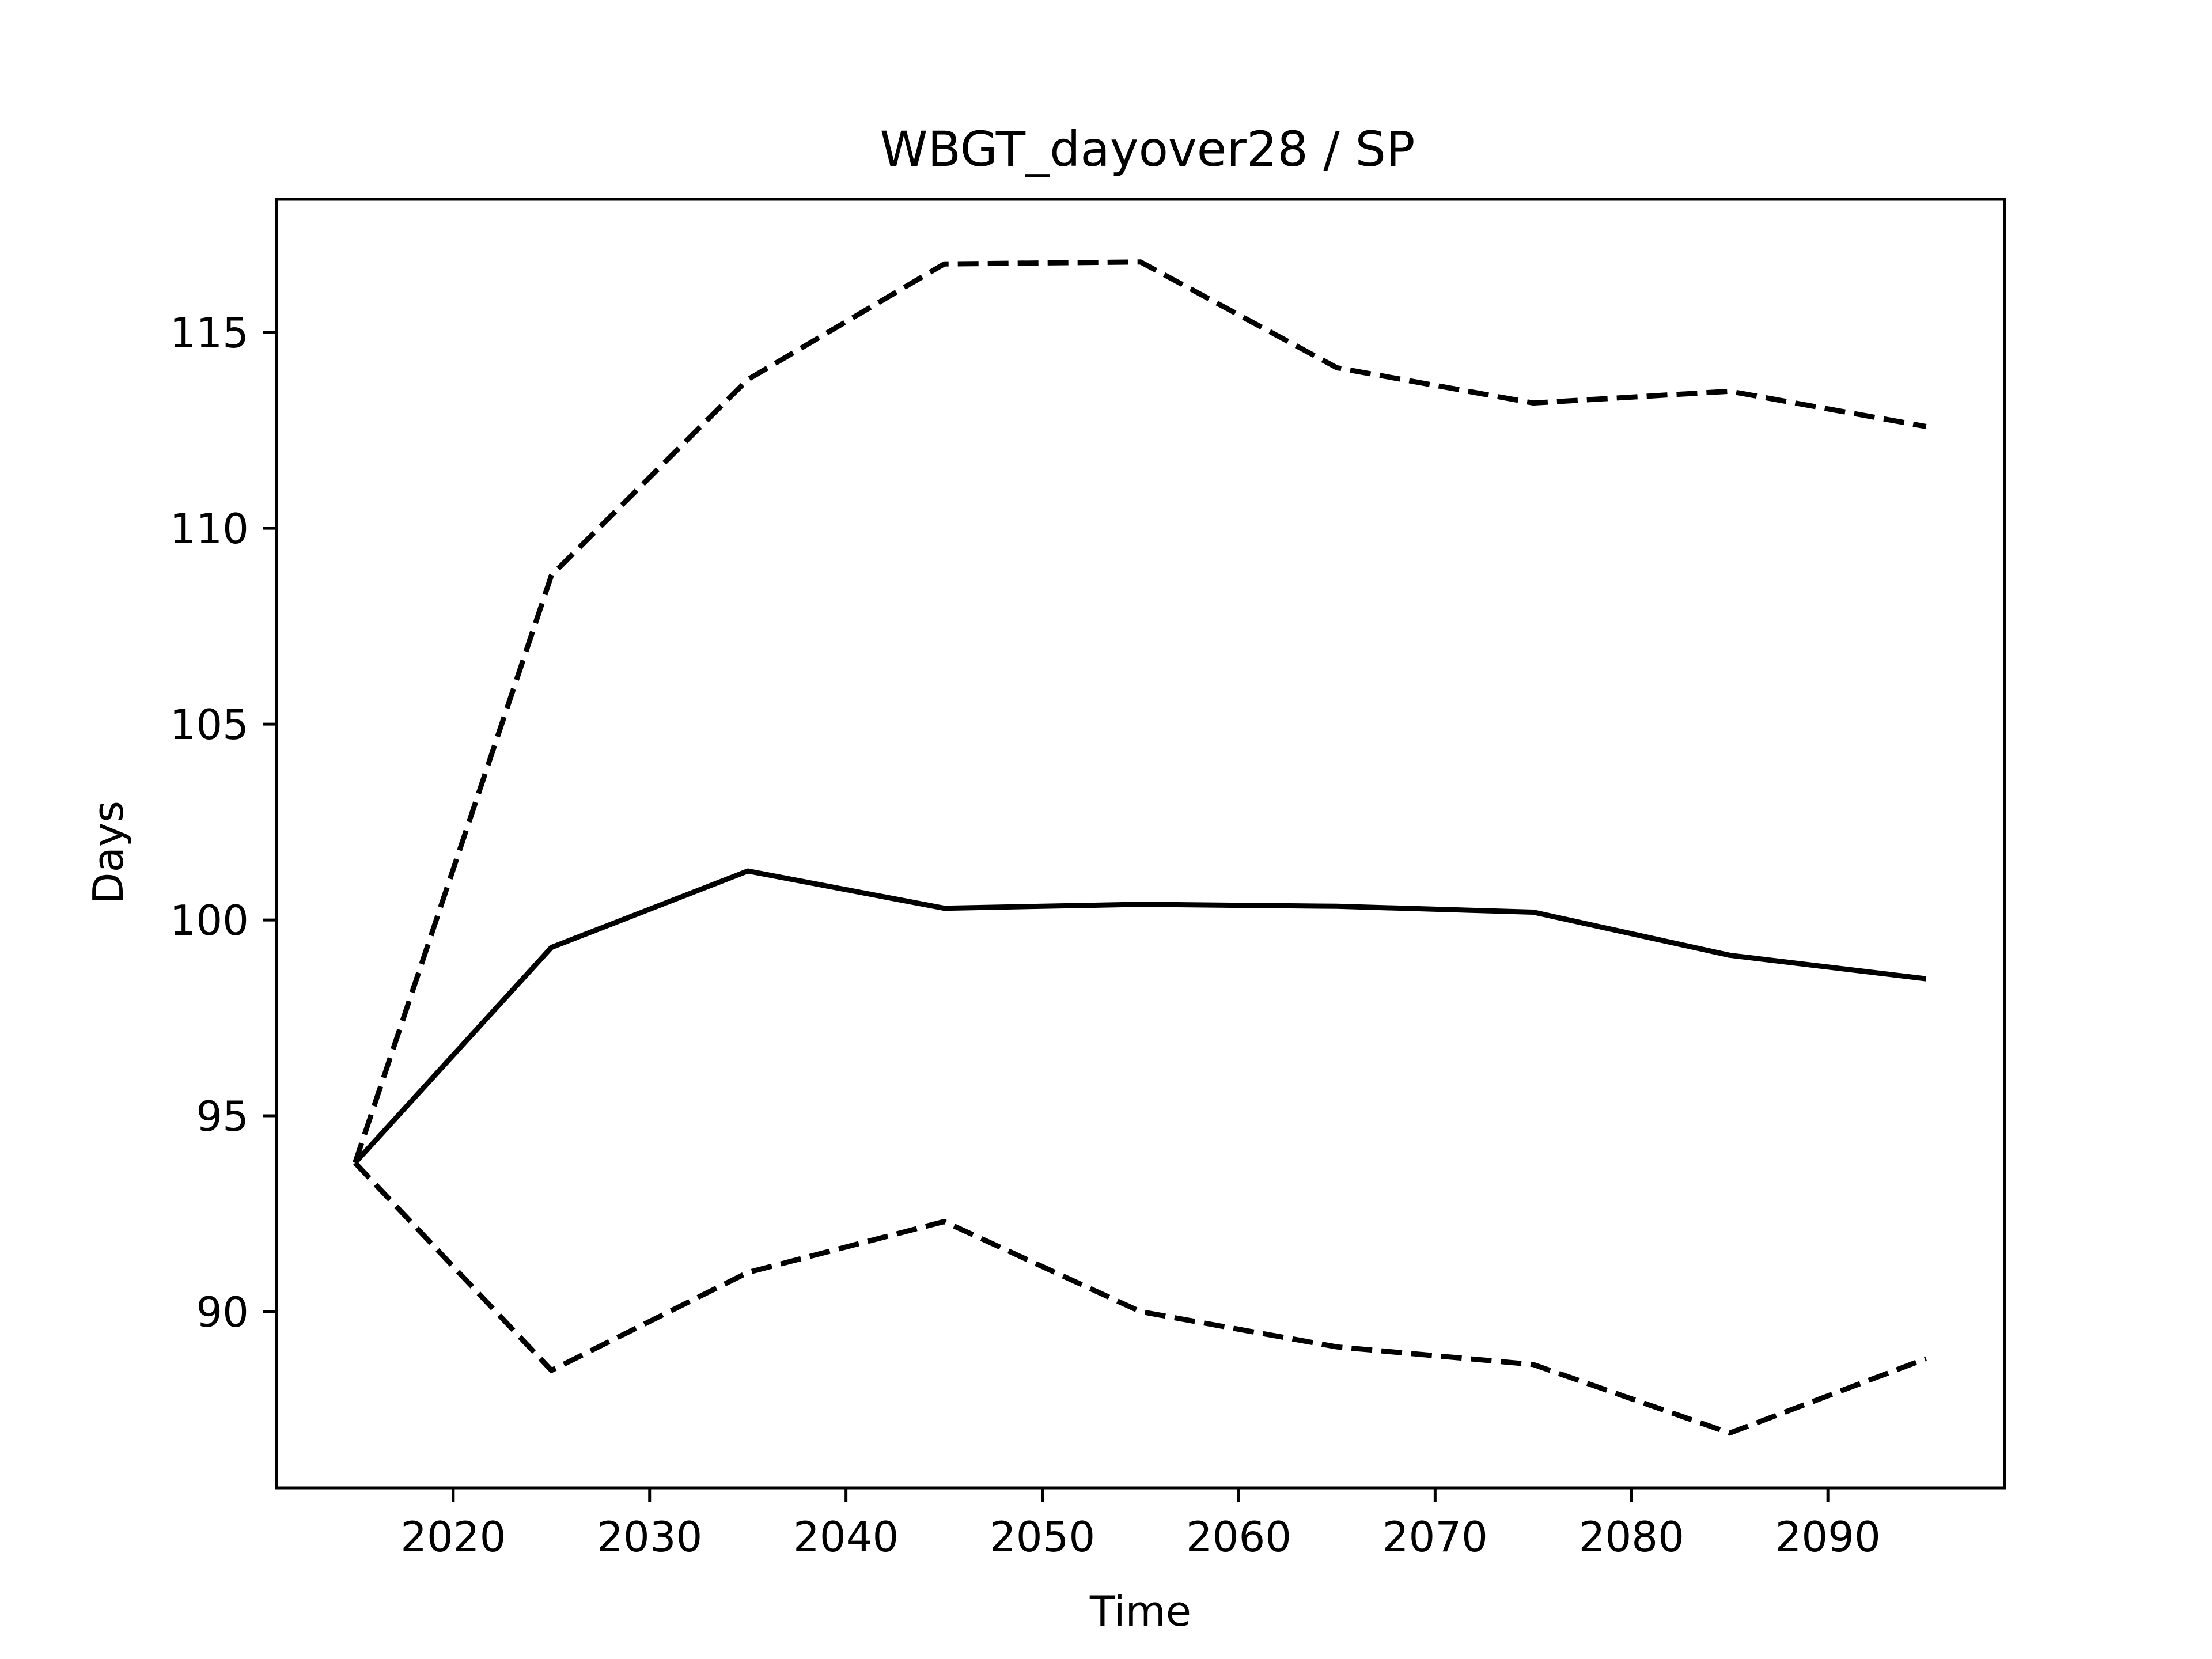 The width and height of the screenshot is (2212, 1659). I want to click on x-tick-label: 2030, so click(649, 1537).